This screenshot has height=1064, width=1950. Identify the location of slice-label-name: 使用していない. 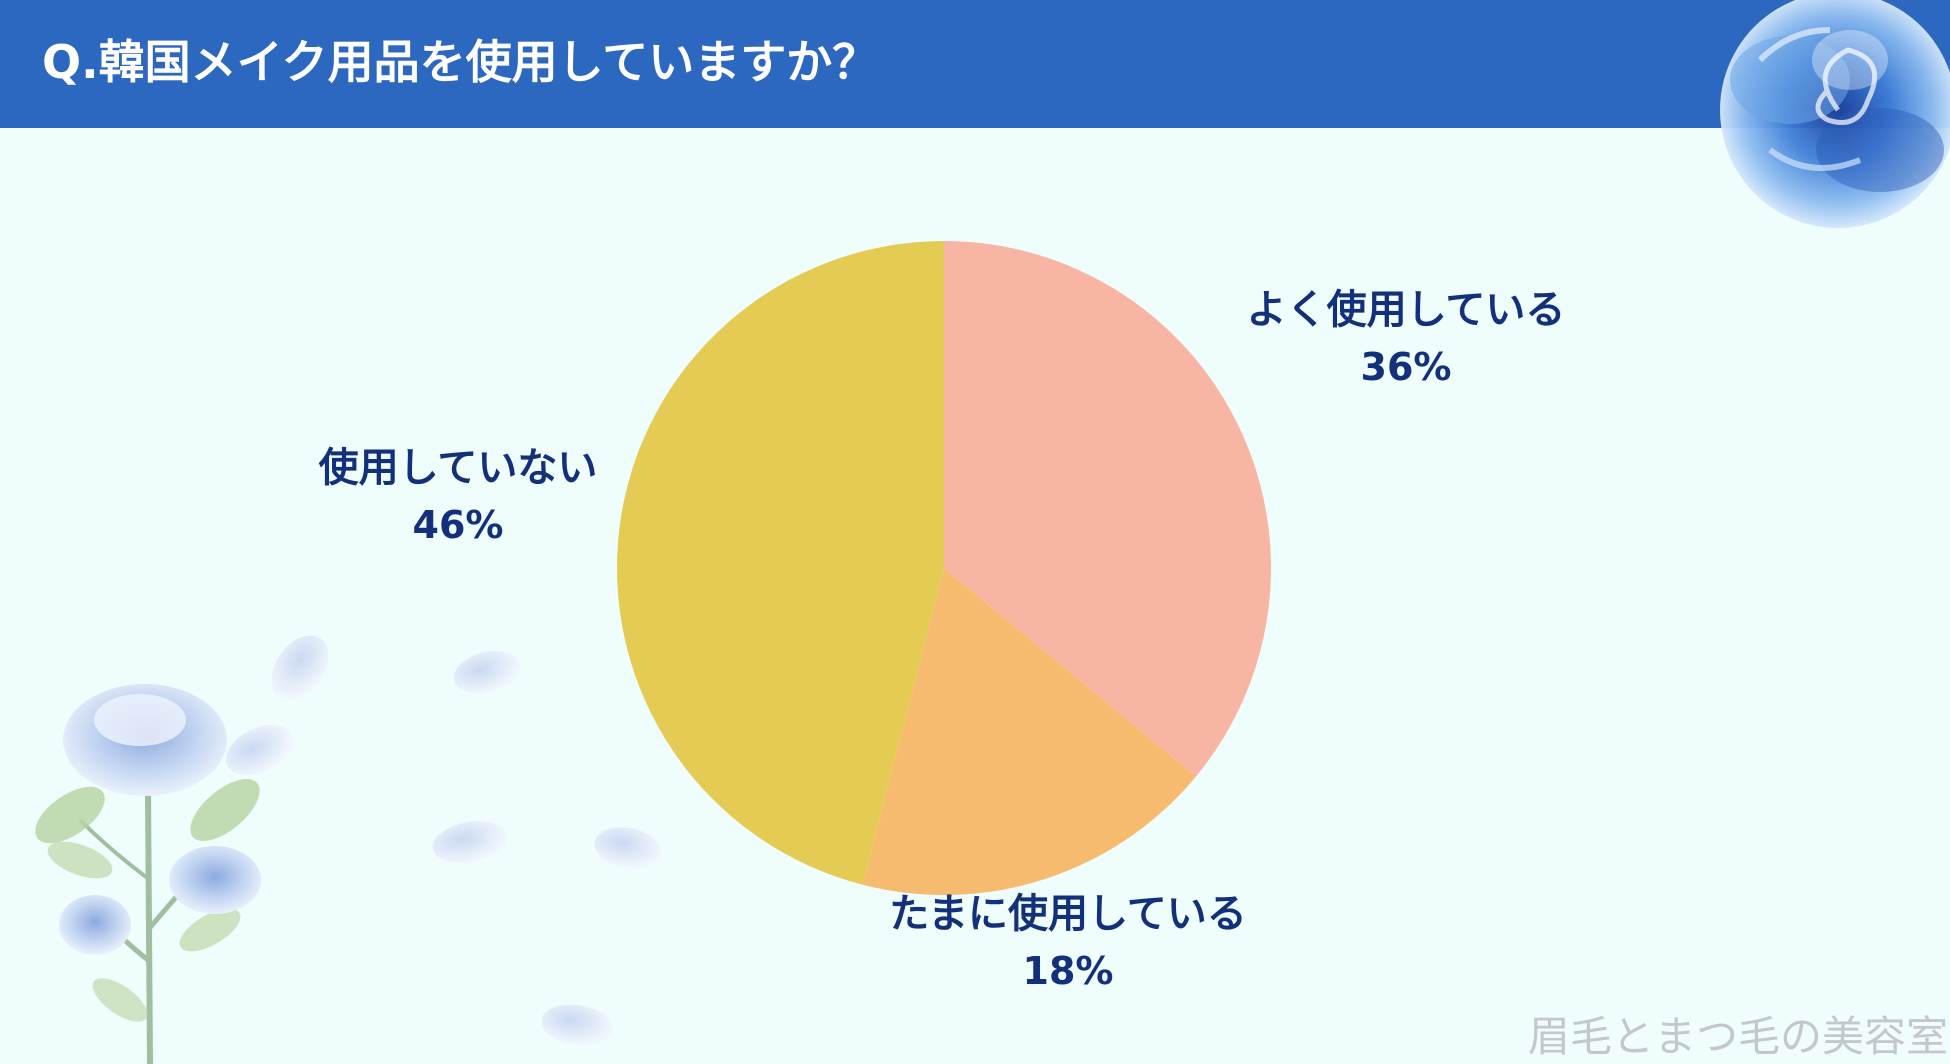
(458, 468).